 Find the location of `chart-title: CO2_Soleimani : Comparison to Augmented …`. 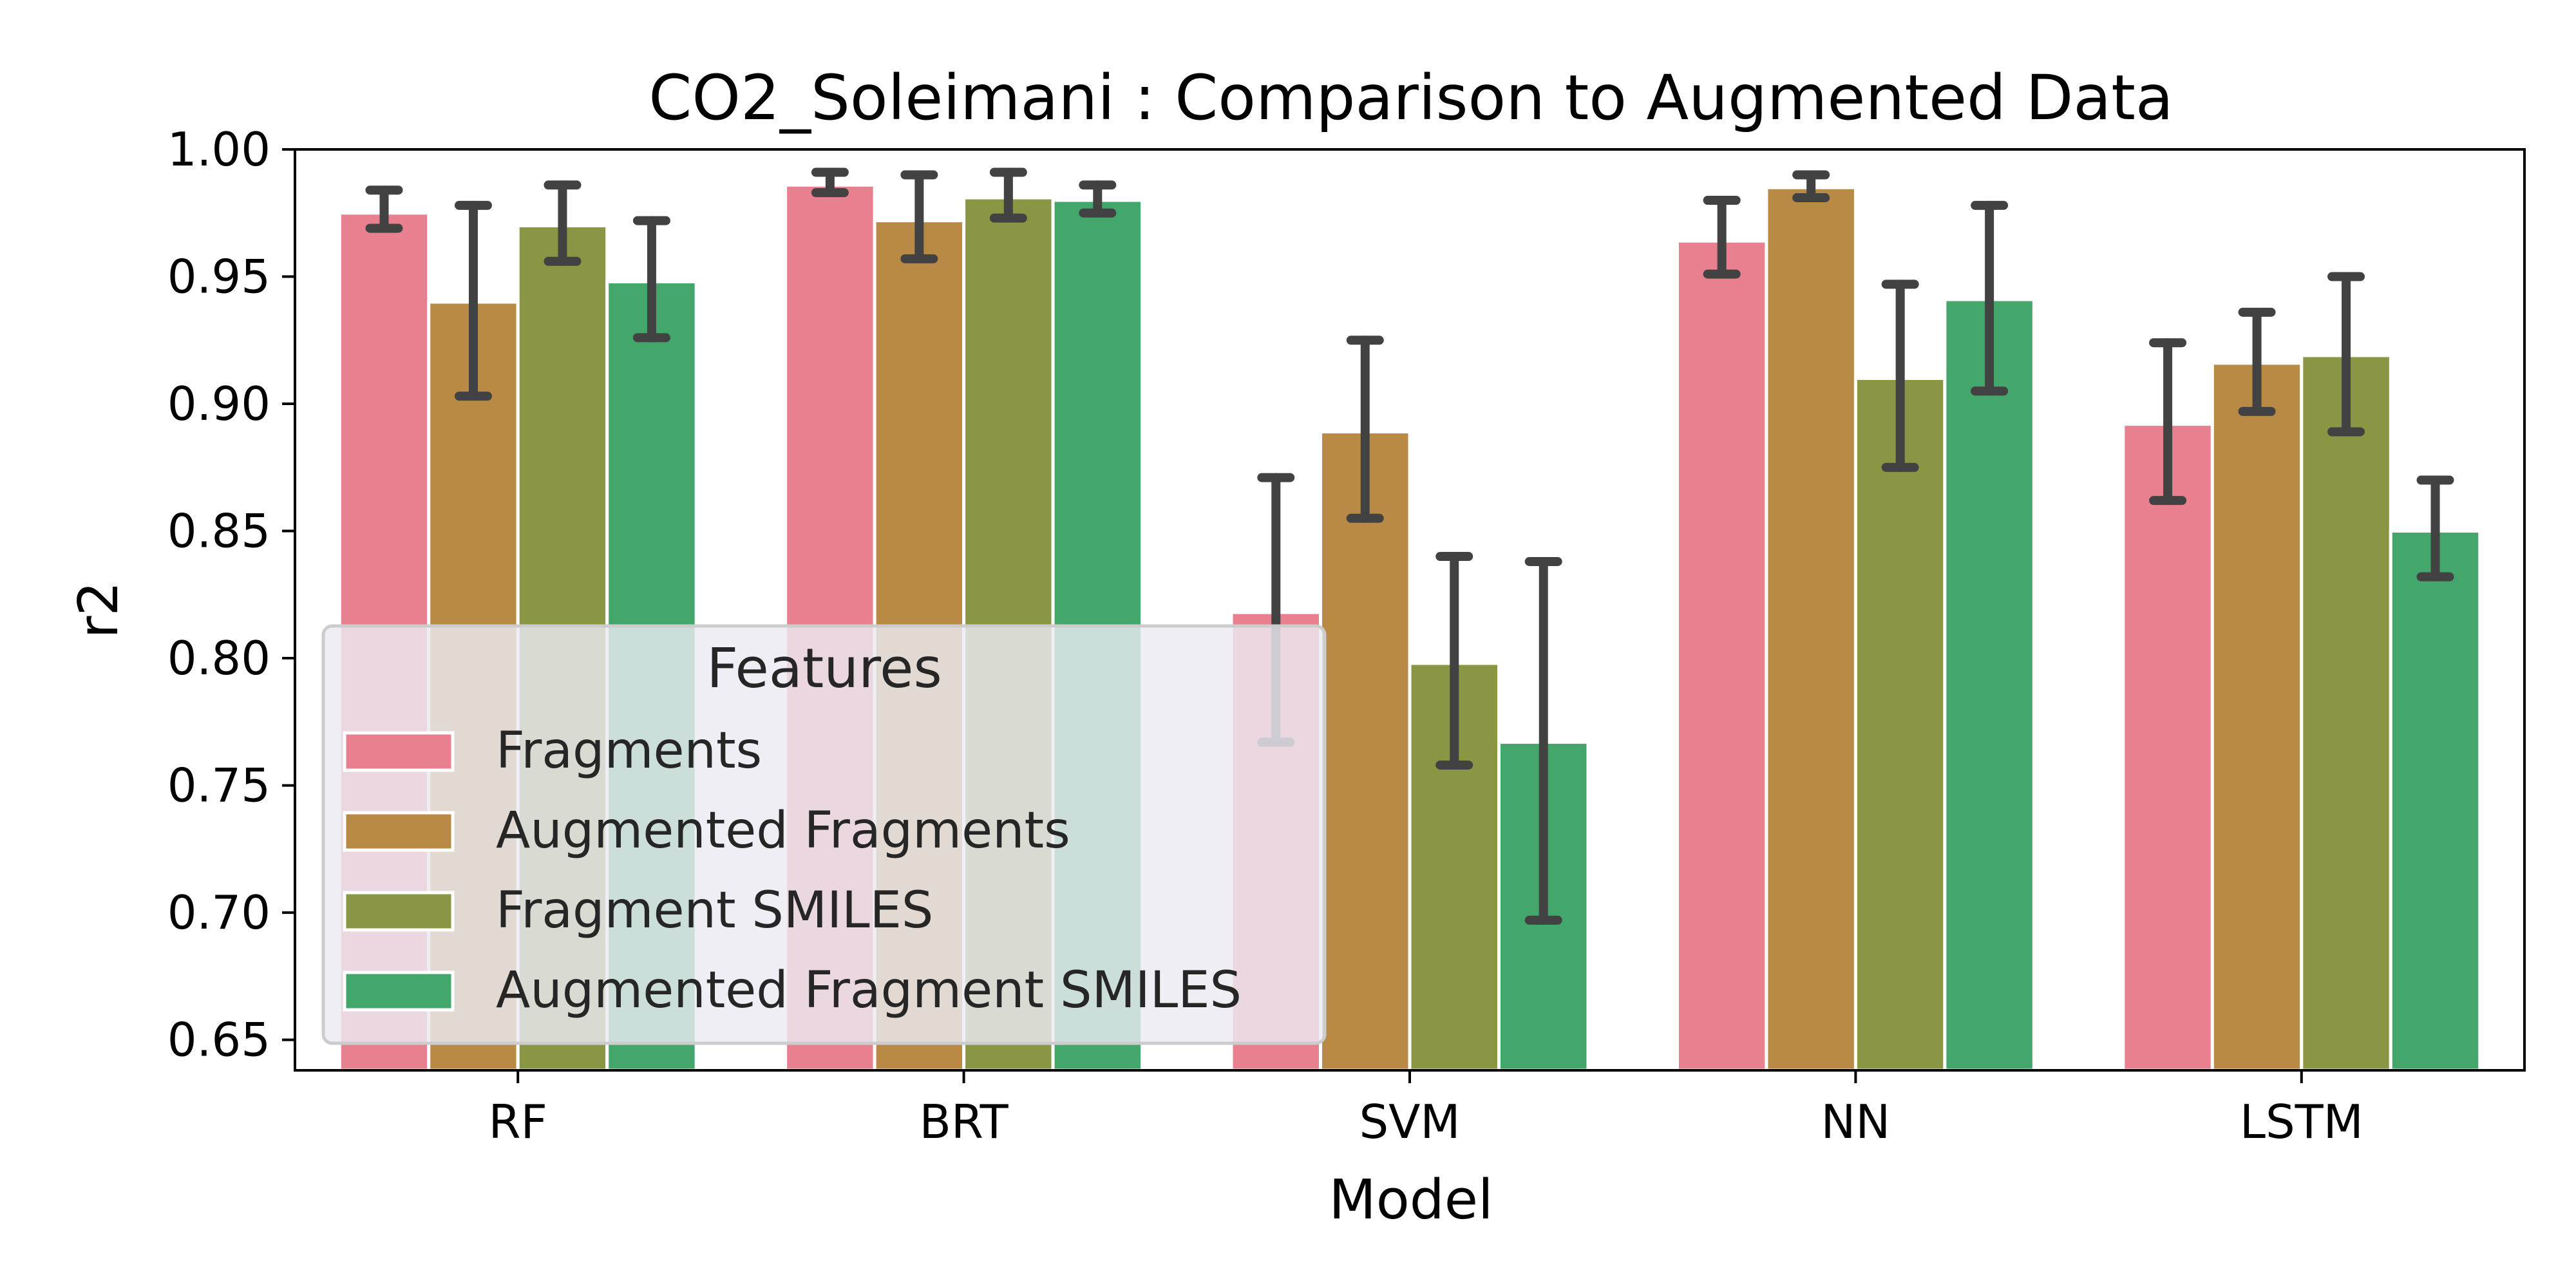

chart-title: CO2_Soleimani : Comparison to Augmented … is located at coordinates (1411, 98).